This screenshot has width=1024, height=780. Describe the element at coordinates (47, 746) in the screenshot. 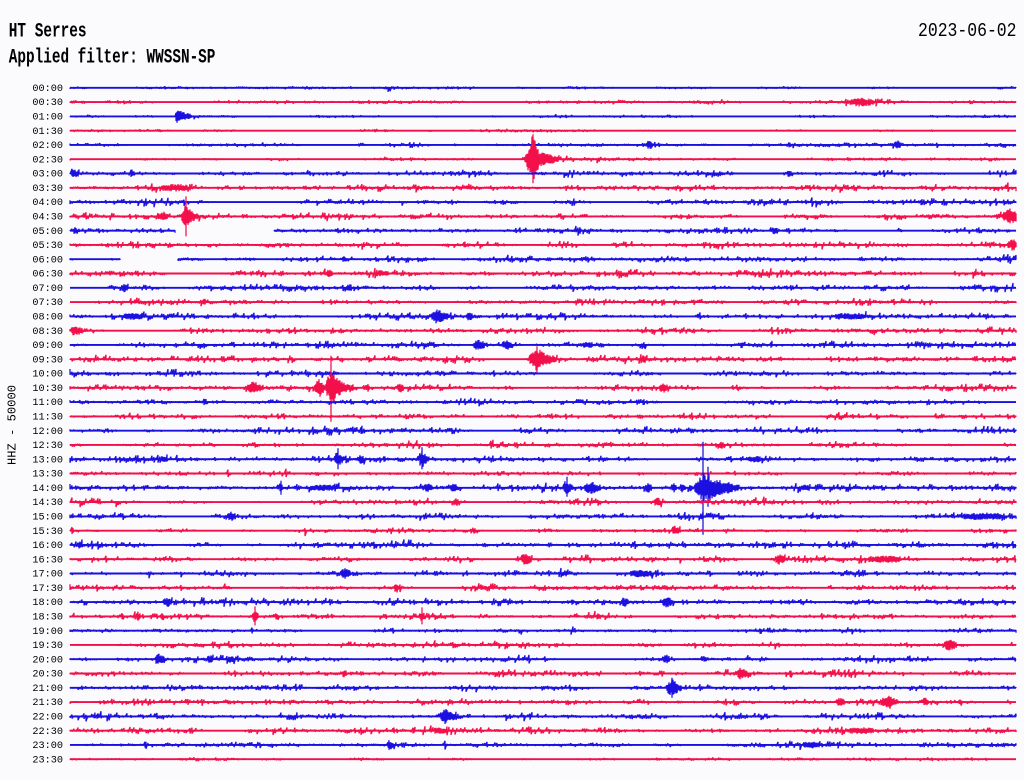

I see `svg-text: 23:00` at that location.